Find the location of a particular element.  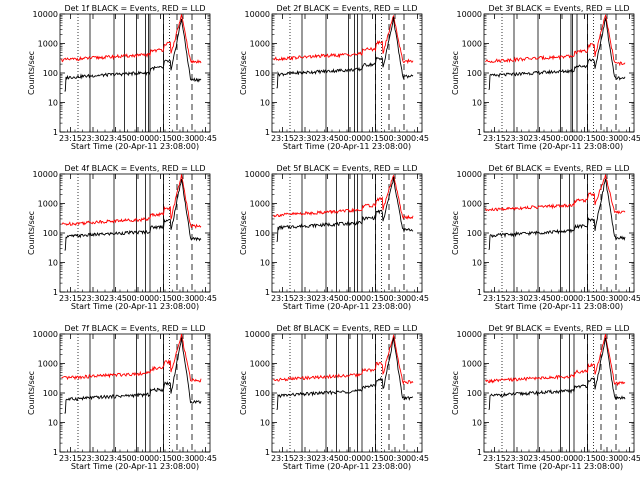

chart-title: Det 5f BLACK = Events, RED = LLD is located at coordinates (346, 168).